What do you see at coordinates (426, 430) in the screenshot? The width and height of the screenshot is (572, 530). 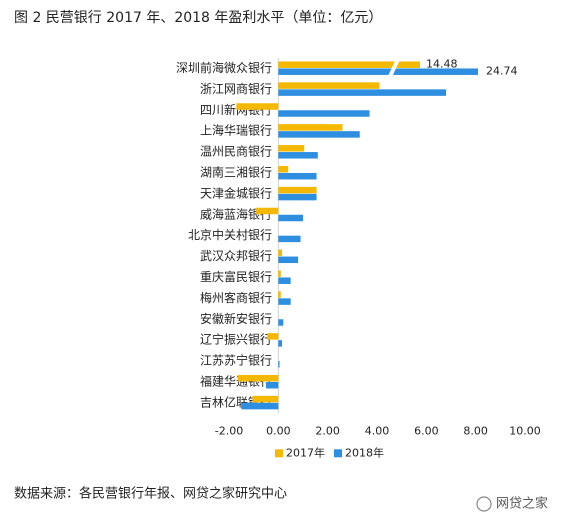 I see `x-tick-label: 6.00` at bounding box center [426, 430].